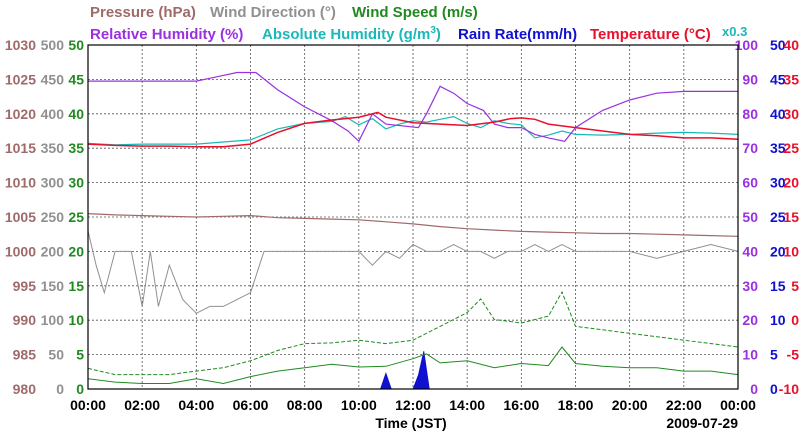 Image resolution: width=800 pixels, height=434 pixels. Describe the element at coordinates (517, 34) in the screenshot. I see `legend-rain-rate: Rain Rate(mm/h)` at that location.